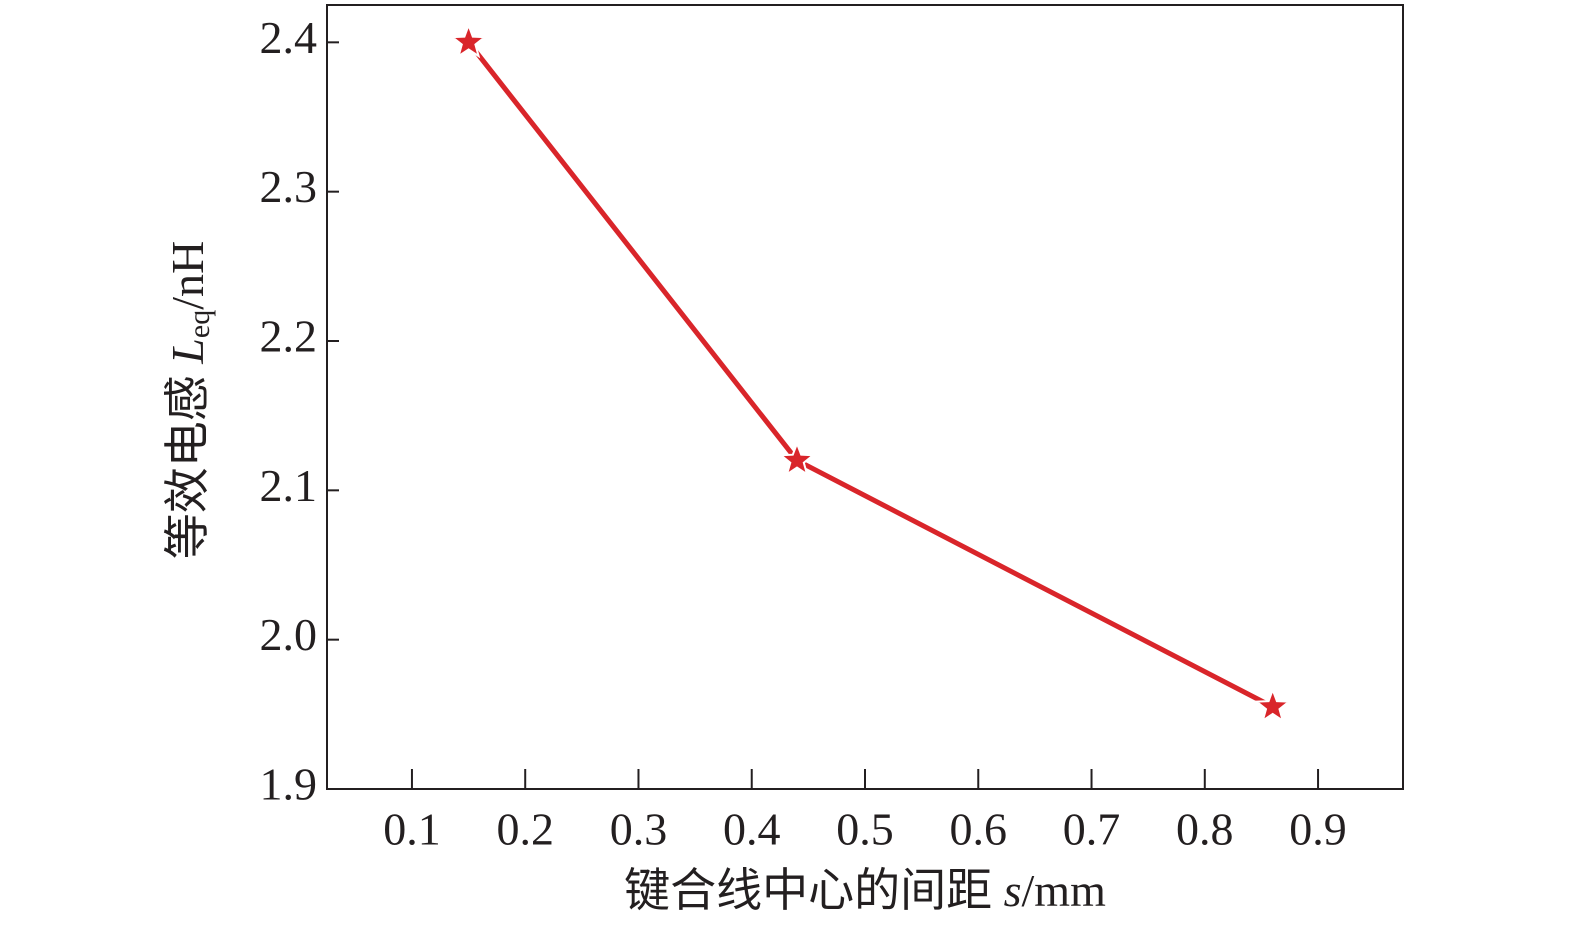 Image resolution: width=1575 pixels, height=939 pixels. I want to click on x-tick-label: 0.8, so click(1205, 829).